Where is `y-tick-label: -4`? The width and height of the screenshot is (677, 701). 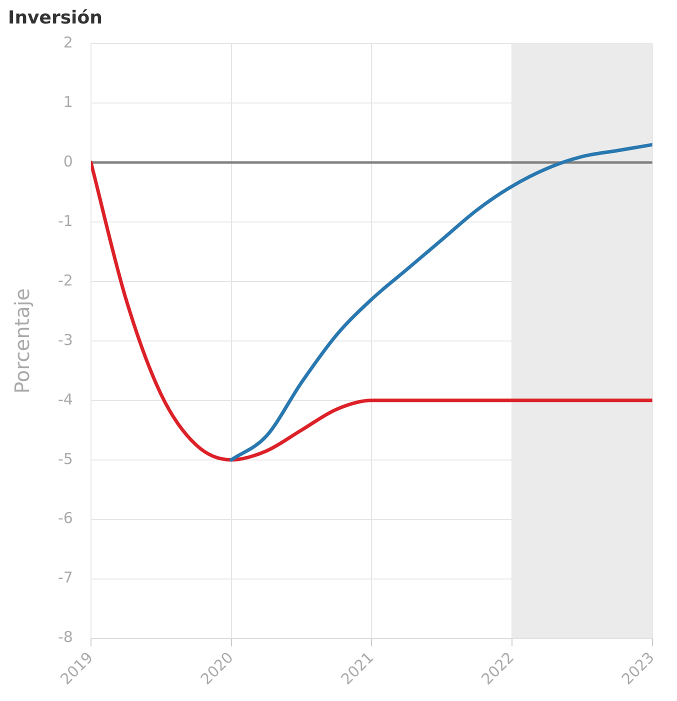
y-tick-label: -4 is located at coordinates (65, 399).